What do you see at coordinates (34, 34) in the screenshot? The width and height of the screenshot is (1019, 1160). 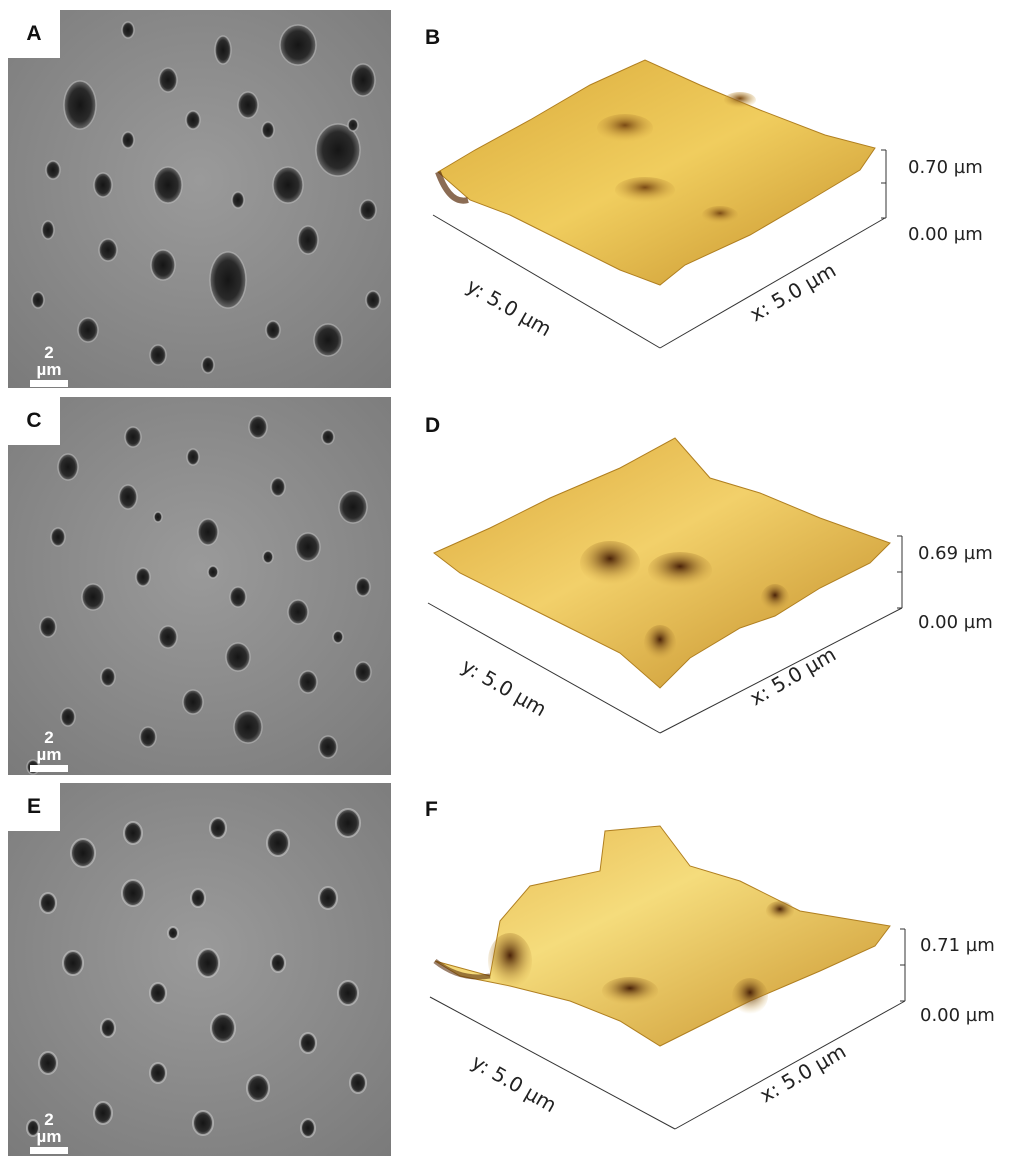 I see `panel-letter: A` at bounding box center [34, 34].